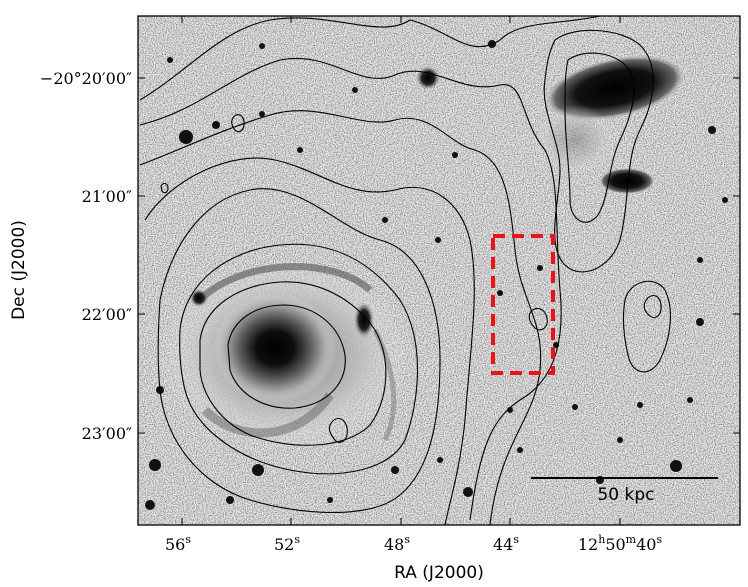 The width and height of the screenshot is (748, 587). What do you see at coordinates (86, 256) in the screenshot?
I see `y-tick-labels: −20°20′00″ 21′00″ 22′00″ 23′00″` at bounding box center [86, 256].